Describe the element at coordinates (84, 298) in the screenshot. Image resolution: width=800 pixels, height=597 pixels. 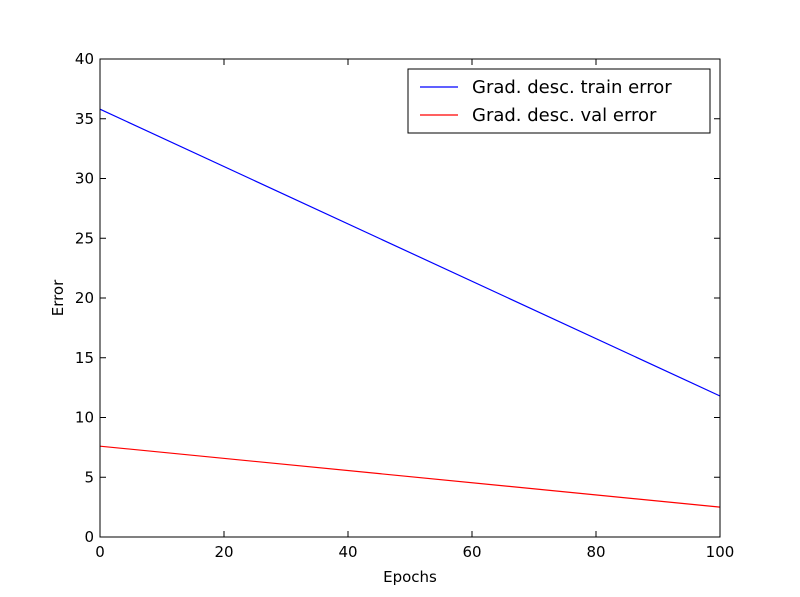
I see `y-tick-label-4: 20` at that location.